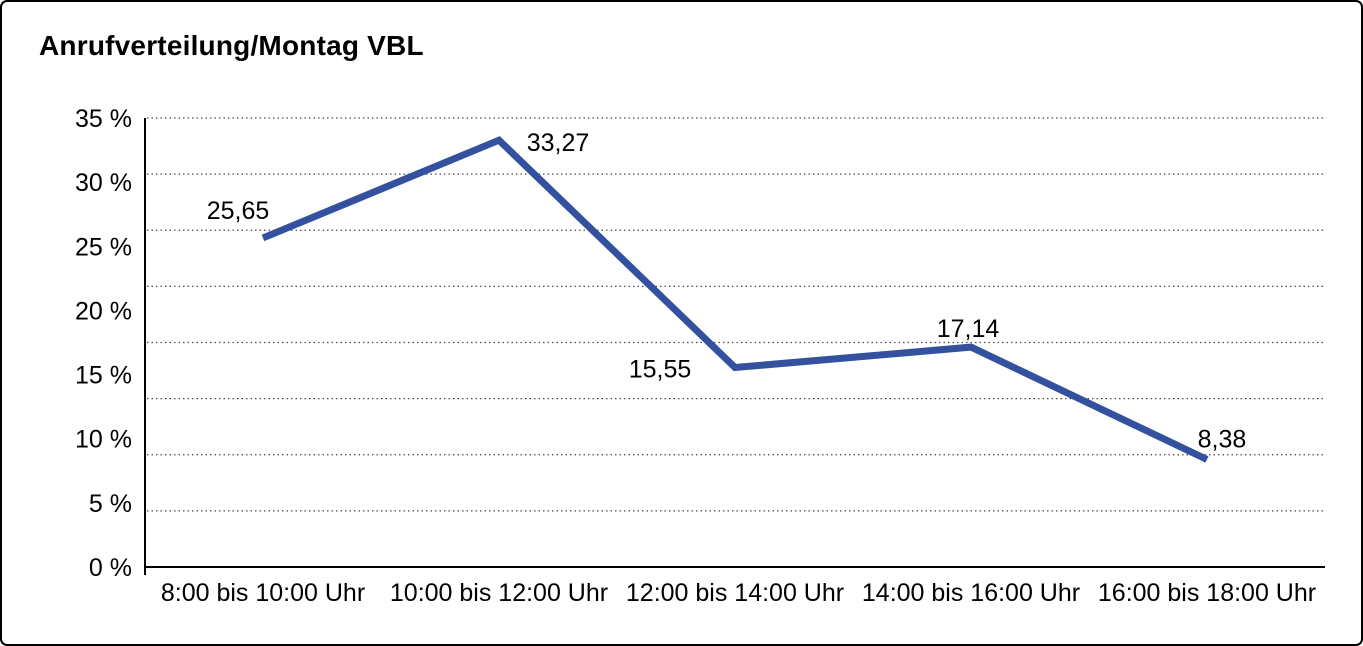  I want to click on x-tick-label: 8:00 bis 10:00 Uhr, so click(263, 593).